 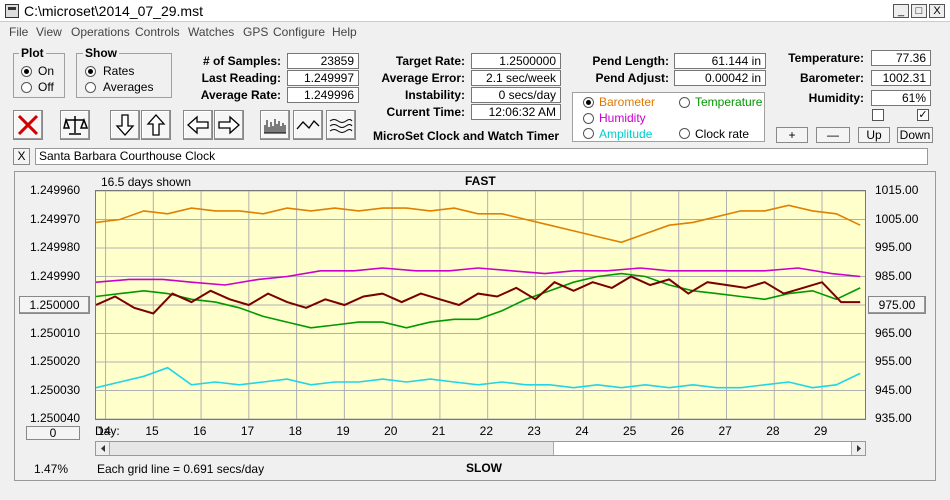 I want to click on right-tick-label: 955.00, so click(x=893, y=361).